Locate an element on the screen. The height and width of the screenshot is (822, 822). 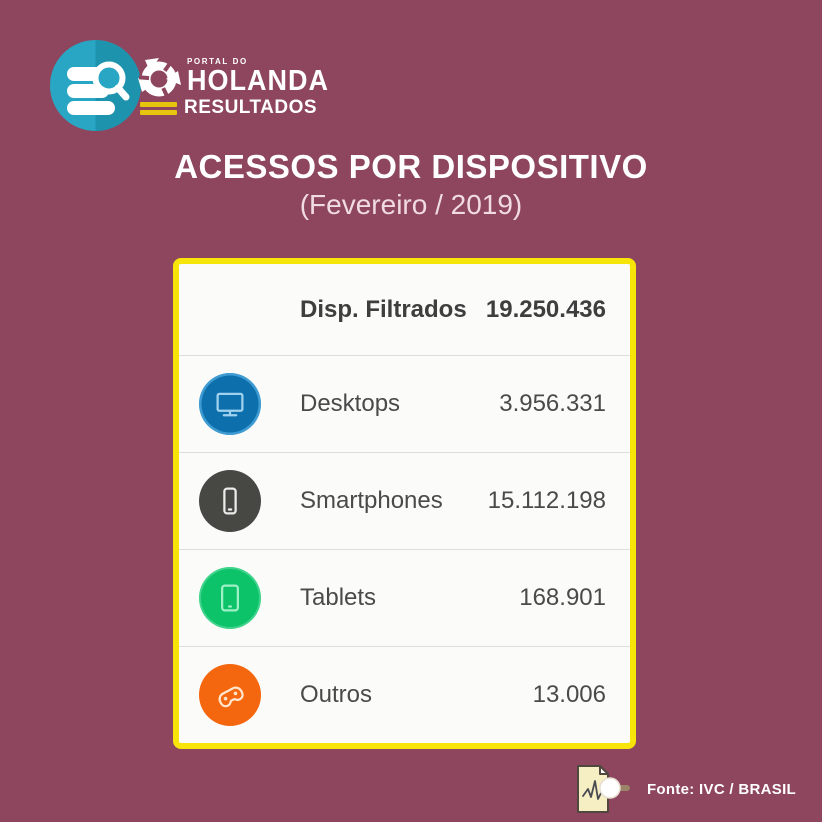
document-search-icon is located at coordinates (603, 789).